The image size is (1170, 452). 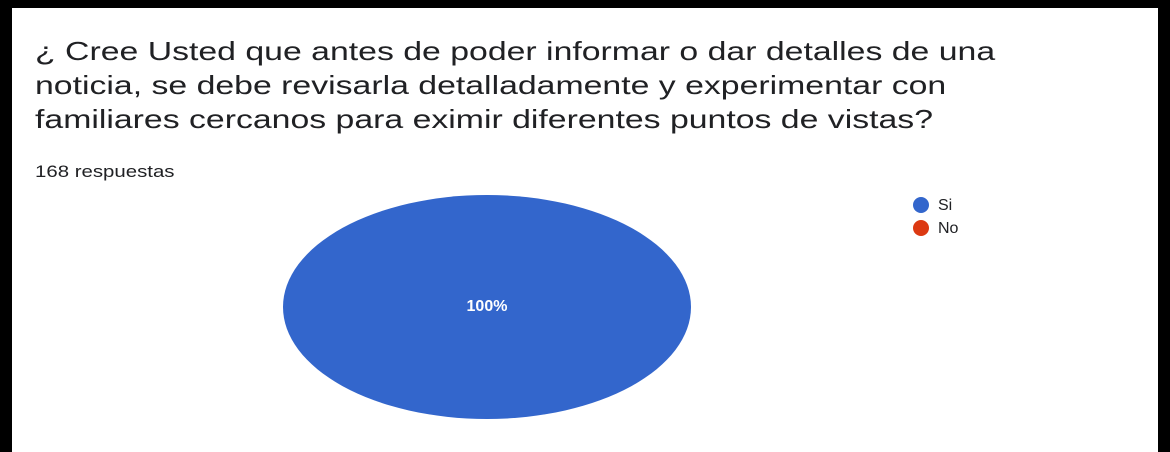 I want to click on legend-label: No, so click(x=948, y=228).